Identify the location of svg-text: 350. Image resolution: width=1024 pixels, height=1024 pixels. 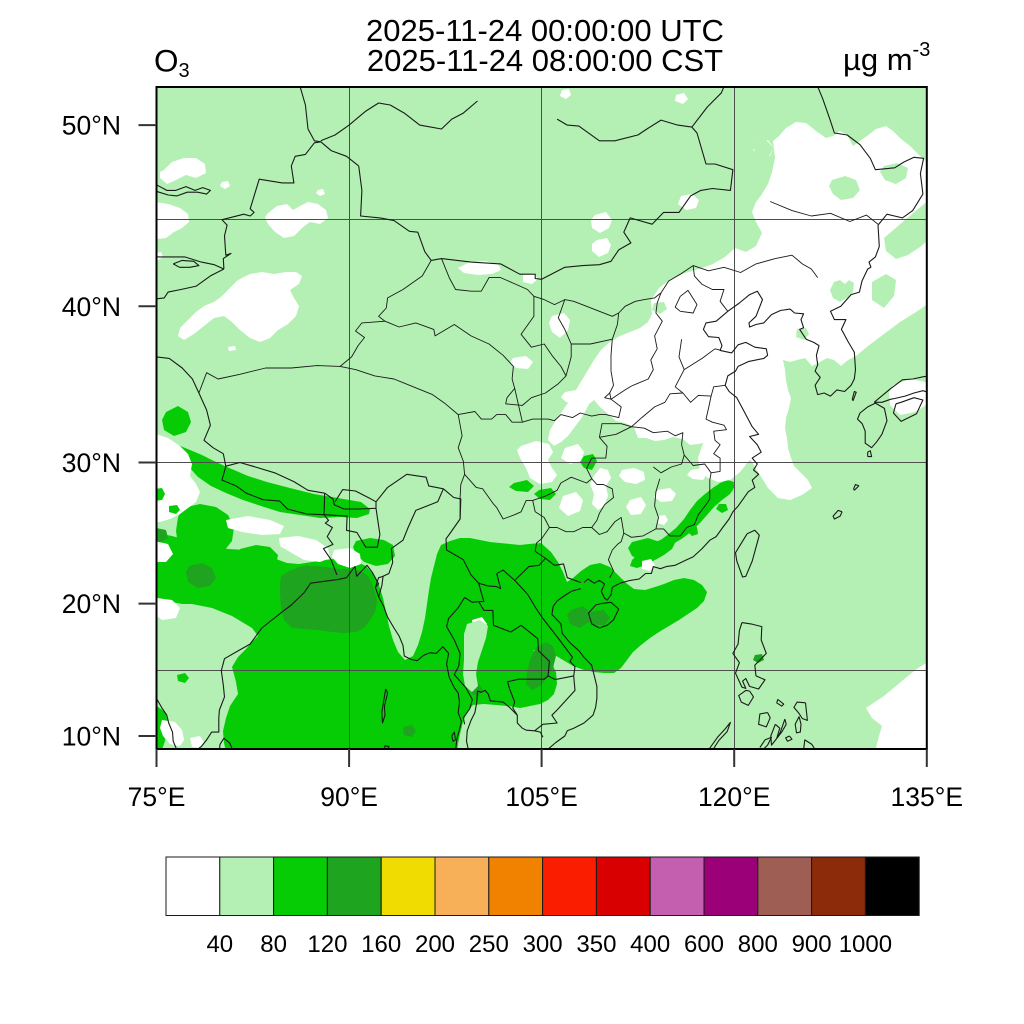
(596, 944).